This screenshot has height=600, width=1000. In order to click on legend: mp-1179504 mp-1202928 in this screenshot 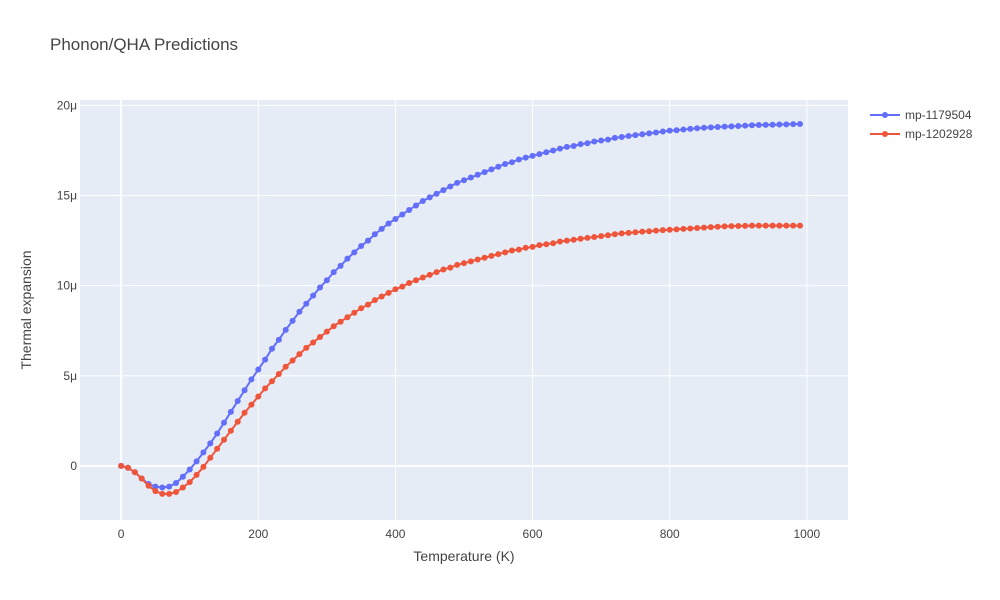, I will do `click(921, 124)`.